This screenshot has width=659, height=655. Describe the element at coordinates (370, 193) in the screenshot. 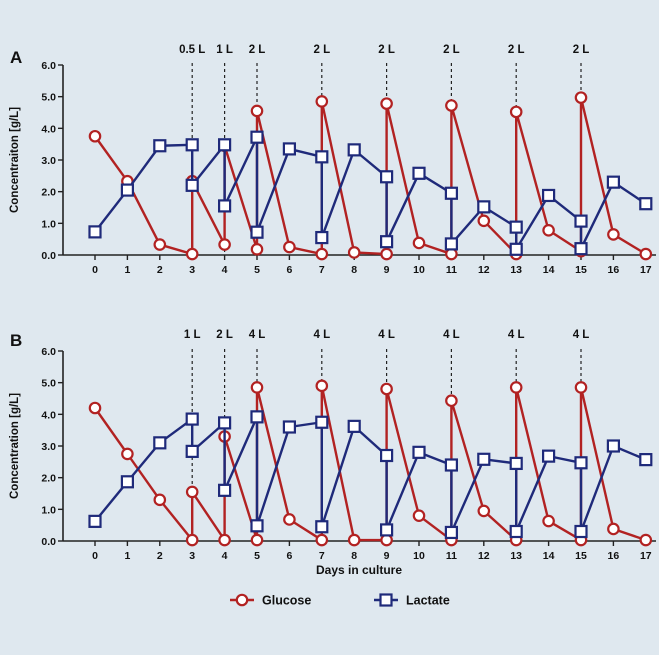

I see `lactate-line` at that location.